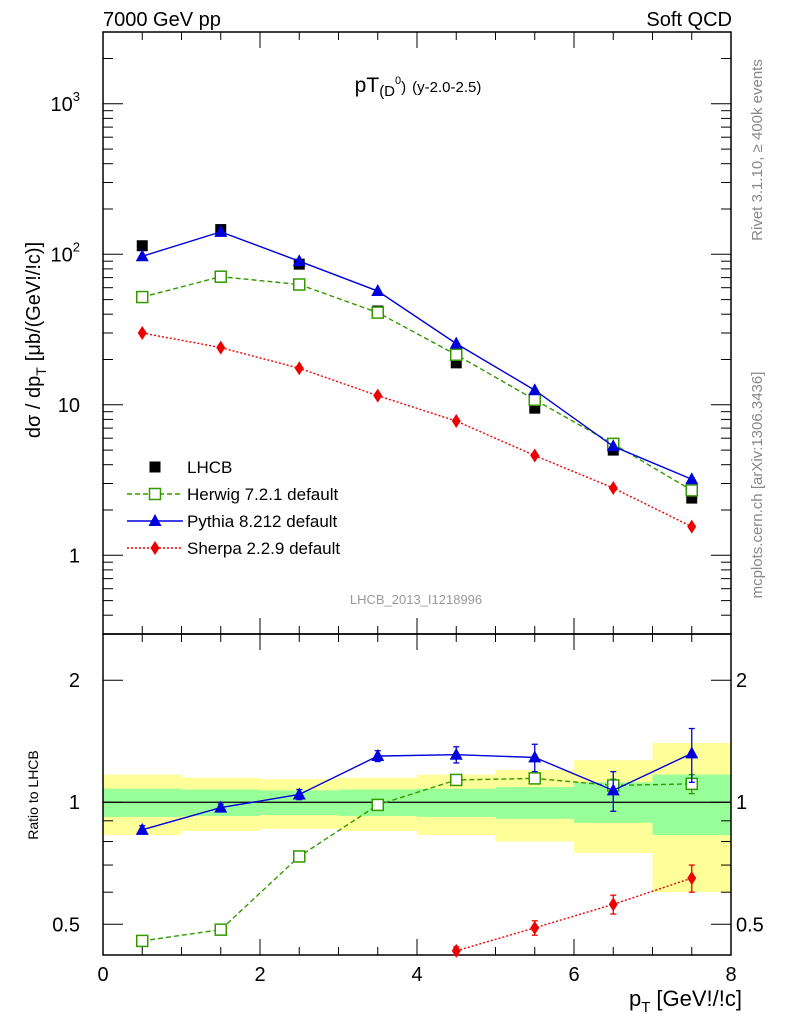 The width and height of the screenshot is (786, 1029). Describe the element at coordinates (41, 371) in the screenshot. I see `main-y-axis-label-sub: T` at that location.